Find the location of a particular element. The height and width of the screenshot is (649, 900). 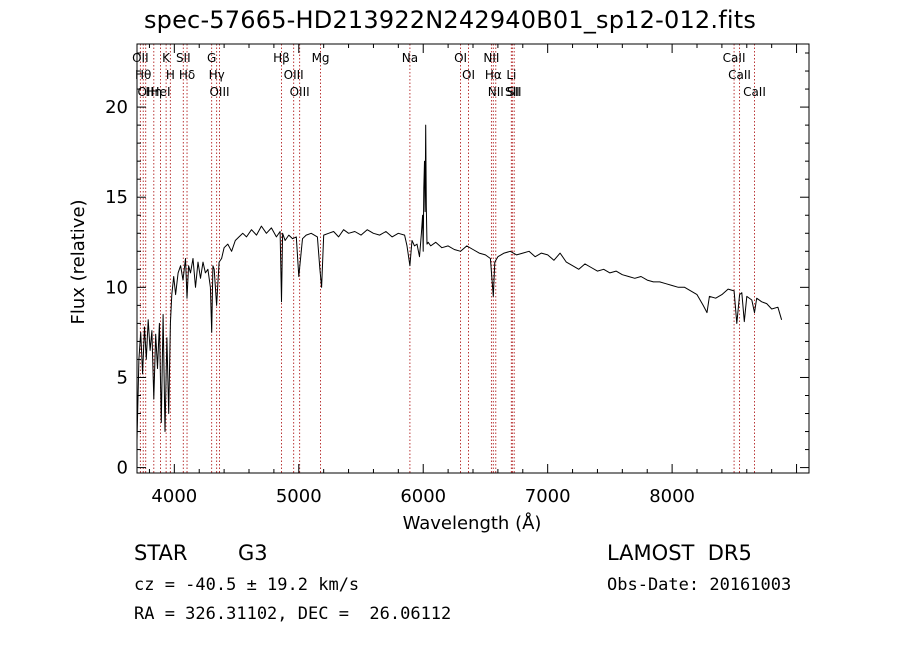

line-label-24: SII is located at coordinates (514, 92).